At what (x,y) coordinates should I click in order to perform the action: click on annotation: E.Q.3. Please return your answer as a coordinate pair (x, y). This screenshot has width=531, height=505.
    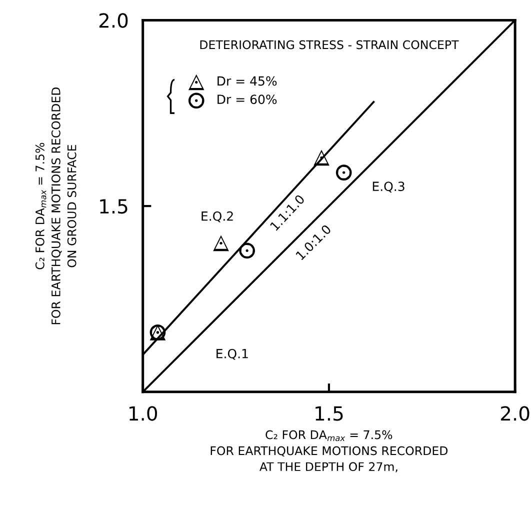
    Looking at the image, I should click on (388, 187).